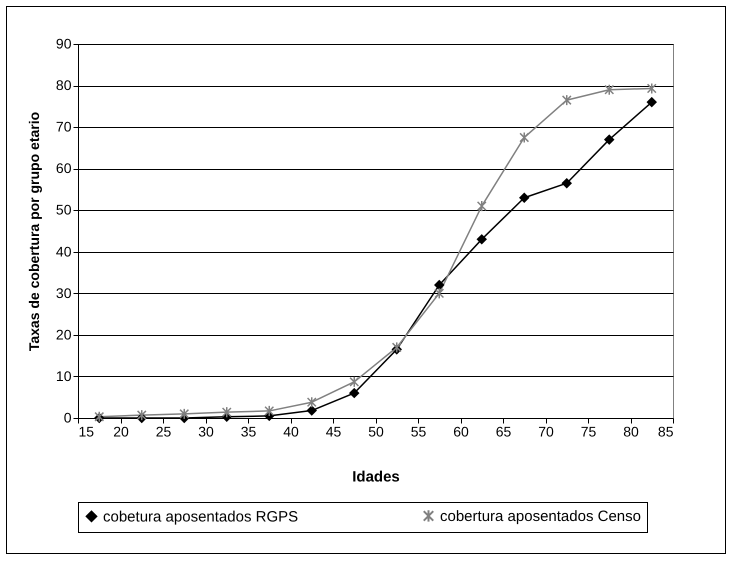 The height and width of the screenshot is (563, 736). I want to click on x-tick-label: 20, so click(121, 432).